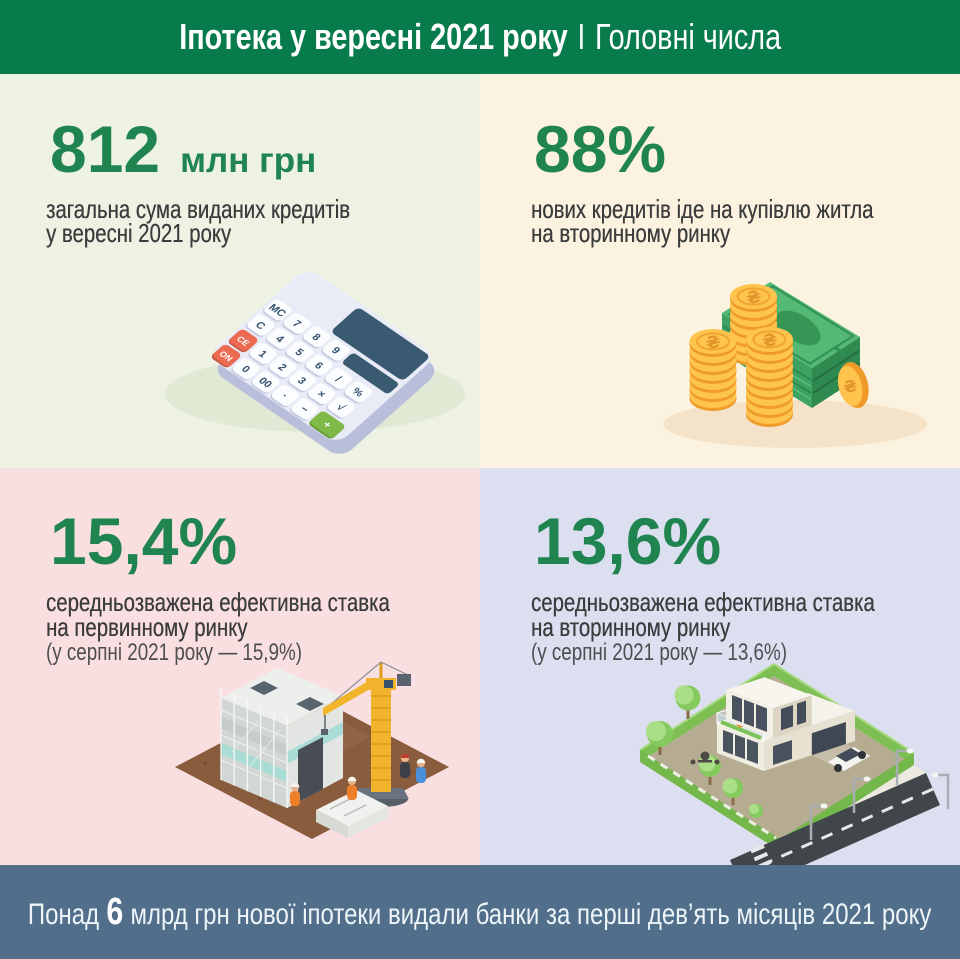  Describe the element at coordinates (366, 734) in the screenshot. I see `crane` at that location.